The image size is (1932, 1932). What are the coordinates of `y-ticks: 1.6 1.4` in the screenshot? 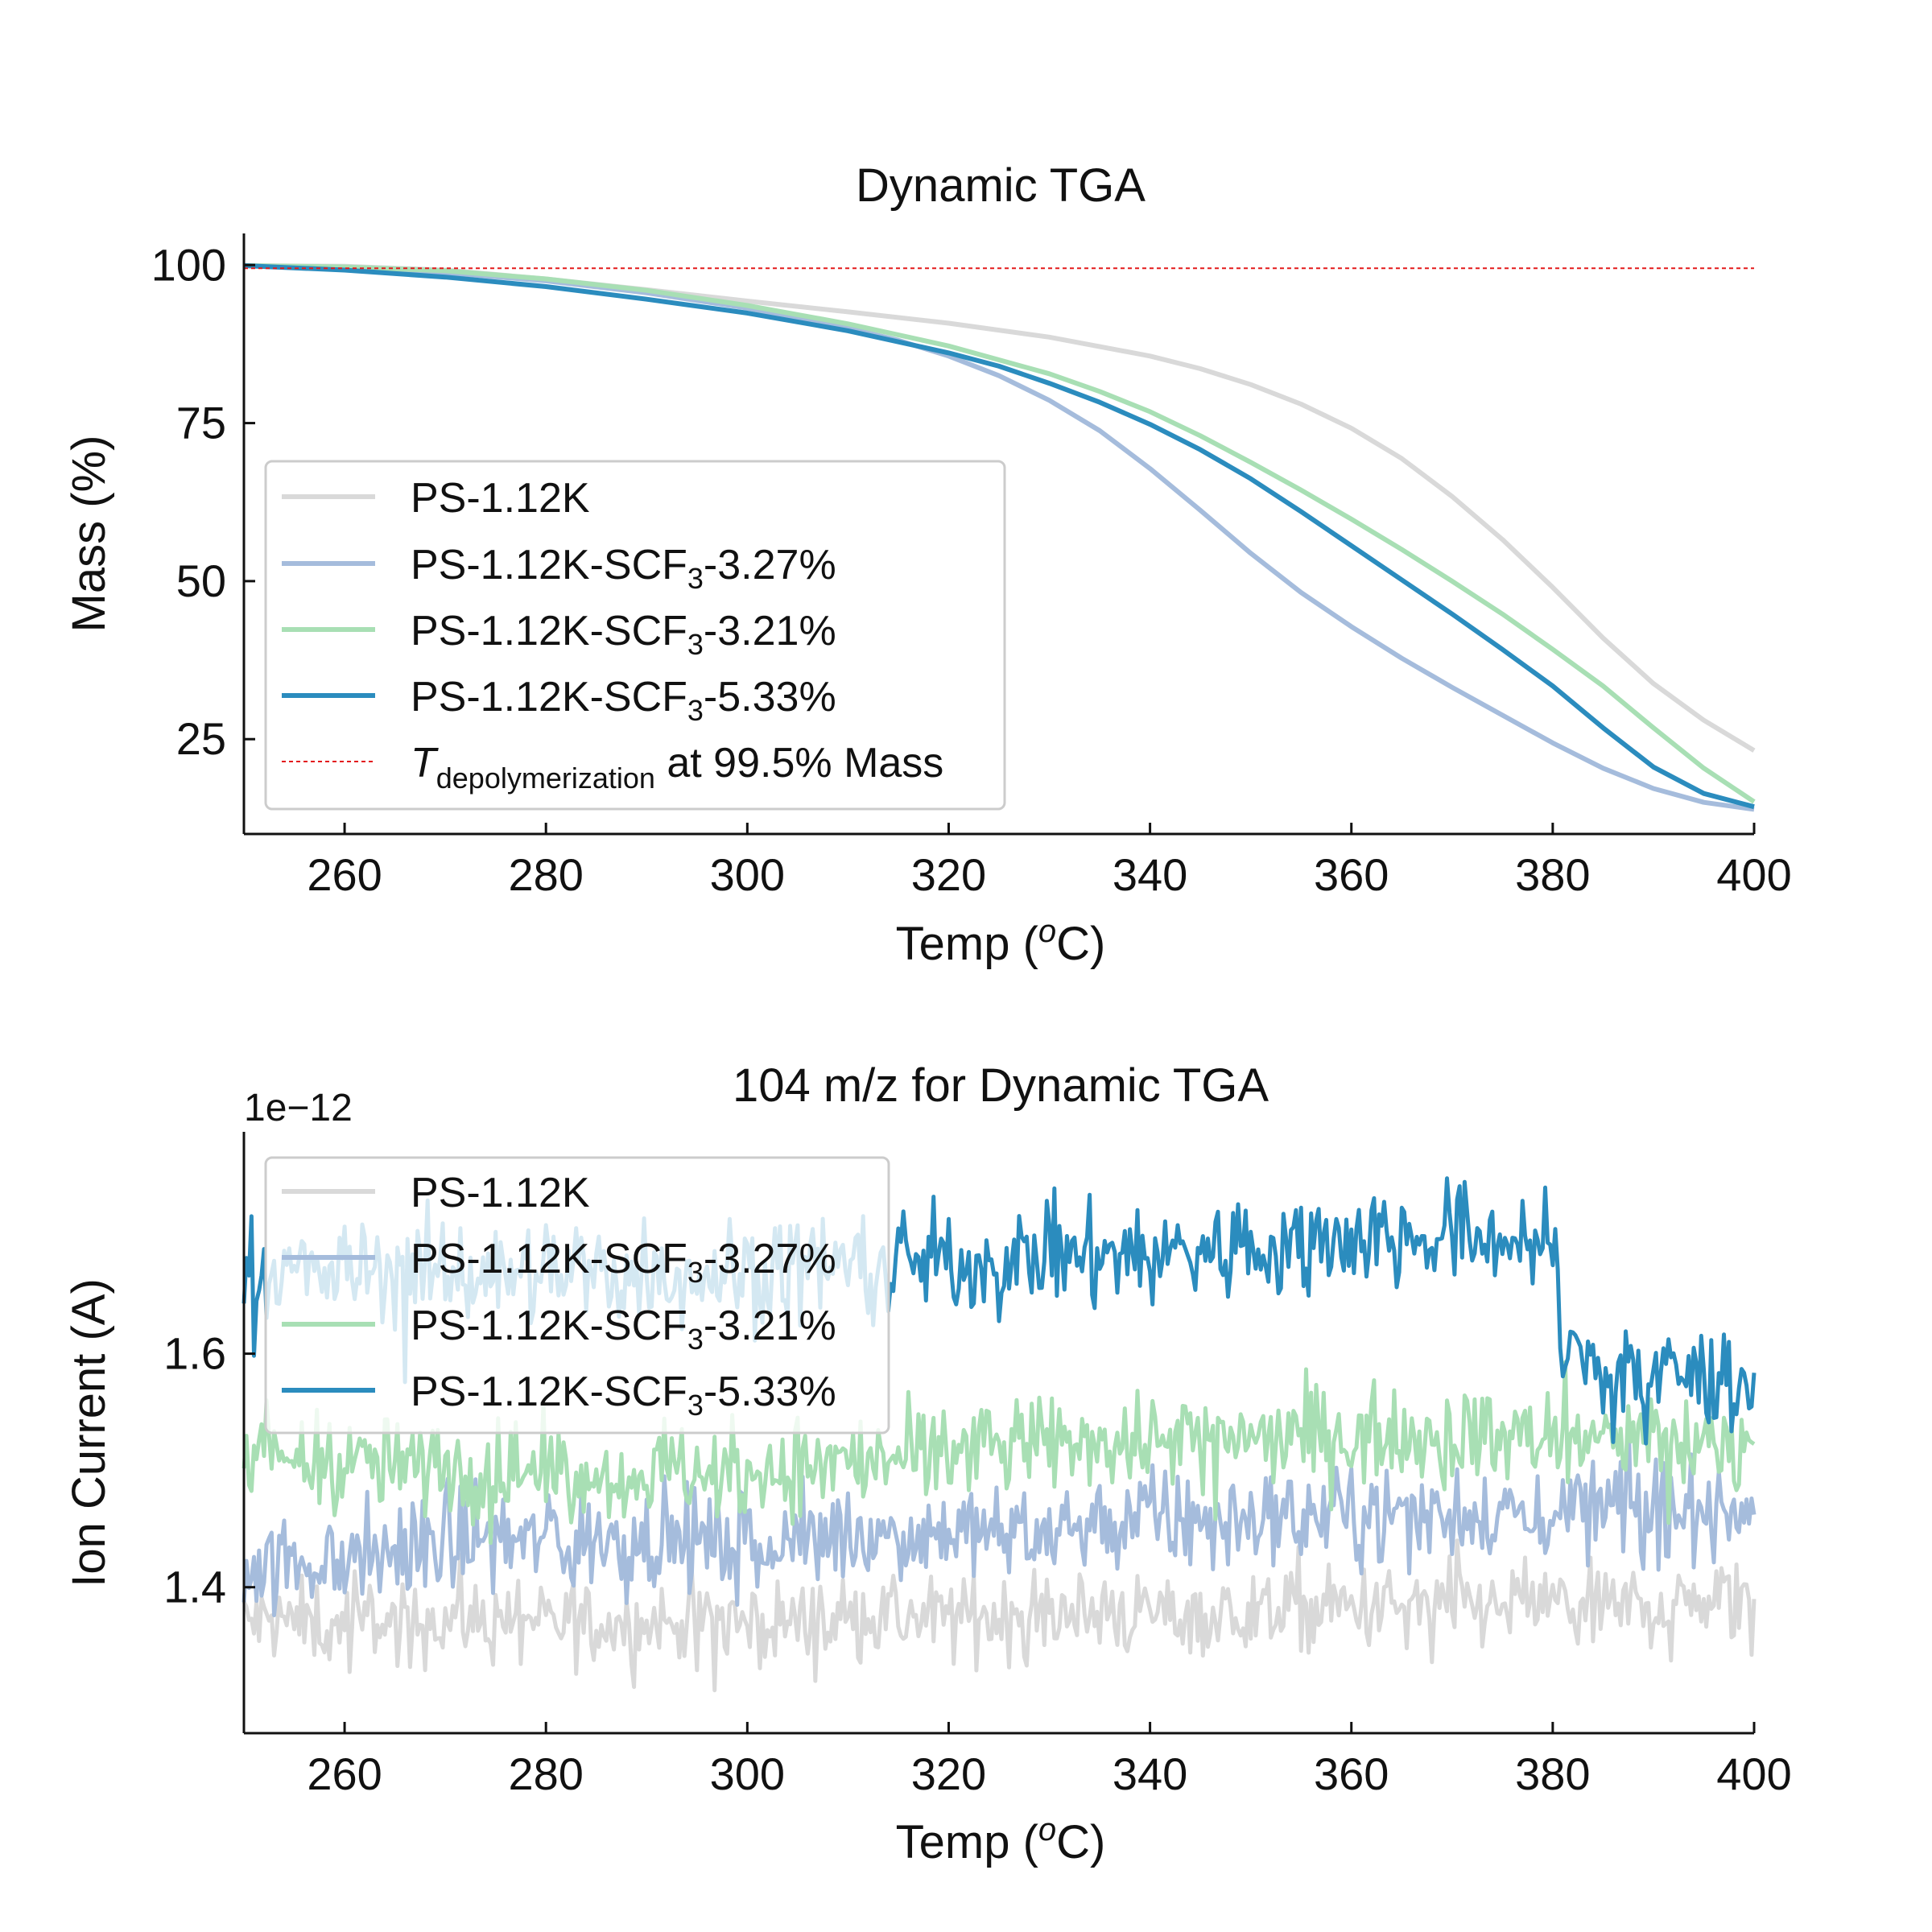 It's located at (209, 1470).